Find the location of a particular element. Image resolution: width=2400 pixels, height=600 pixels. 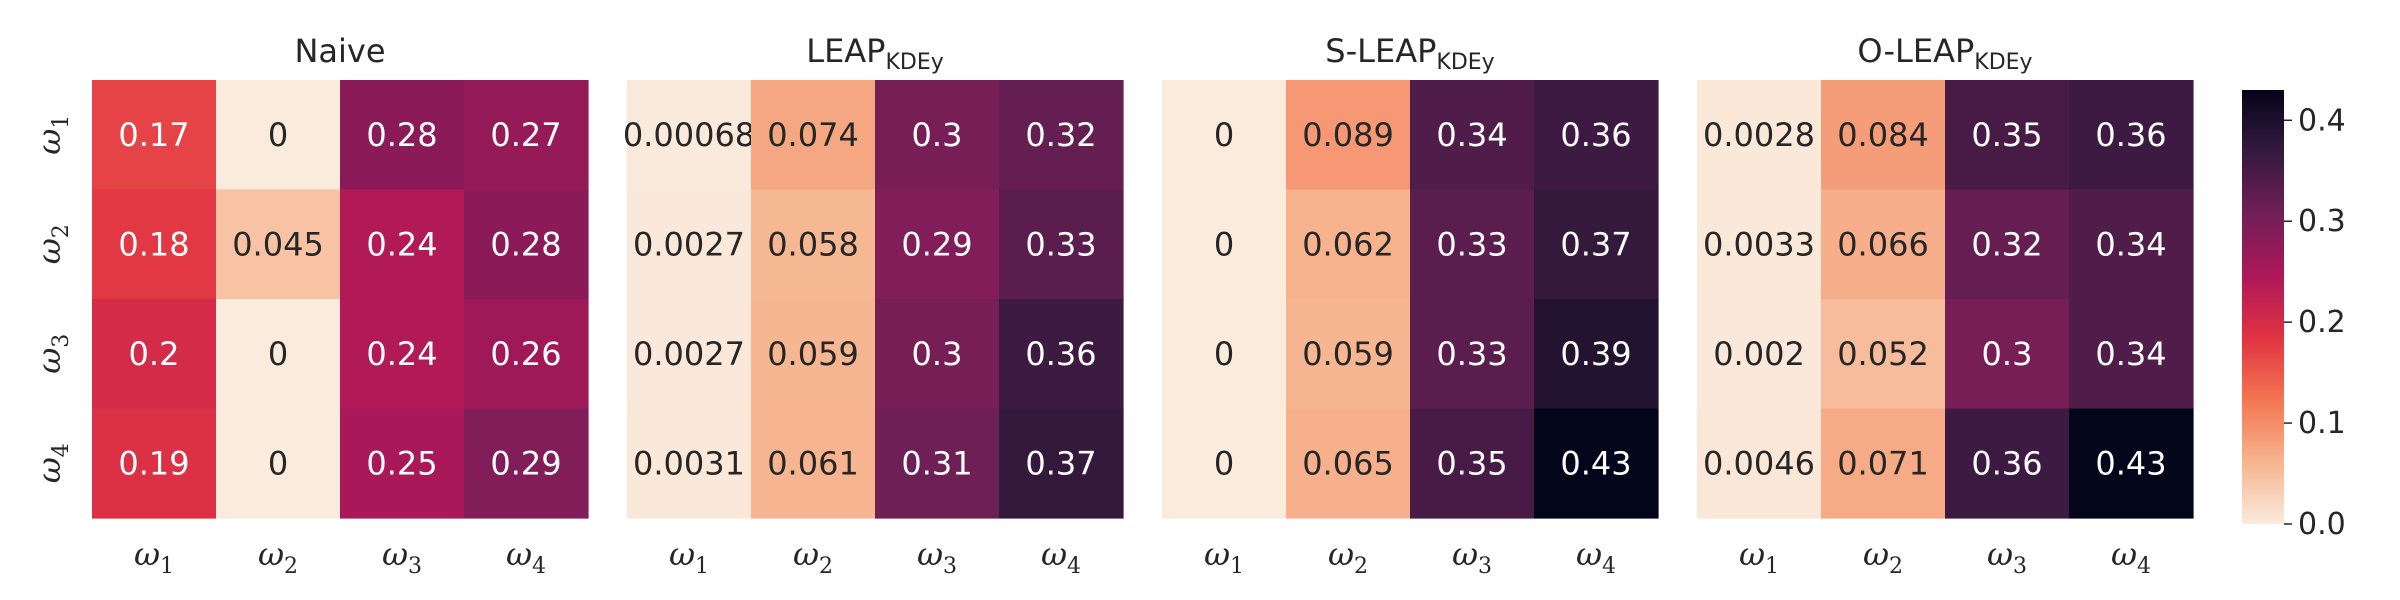

cell-value-label: 0.045 is located at coordinates (278, 244).